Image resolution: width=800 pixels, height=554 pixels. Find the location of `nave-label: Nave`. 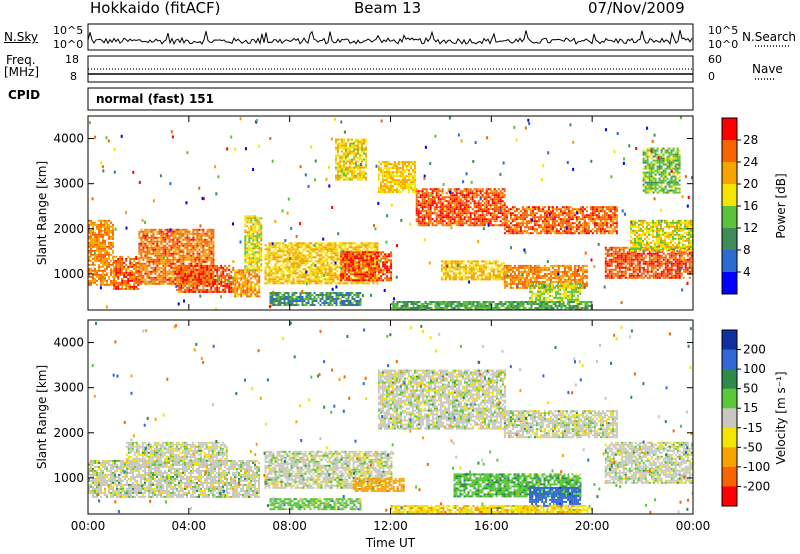

nave-label: Nave is located at coordinates (767, 69).